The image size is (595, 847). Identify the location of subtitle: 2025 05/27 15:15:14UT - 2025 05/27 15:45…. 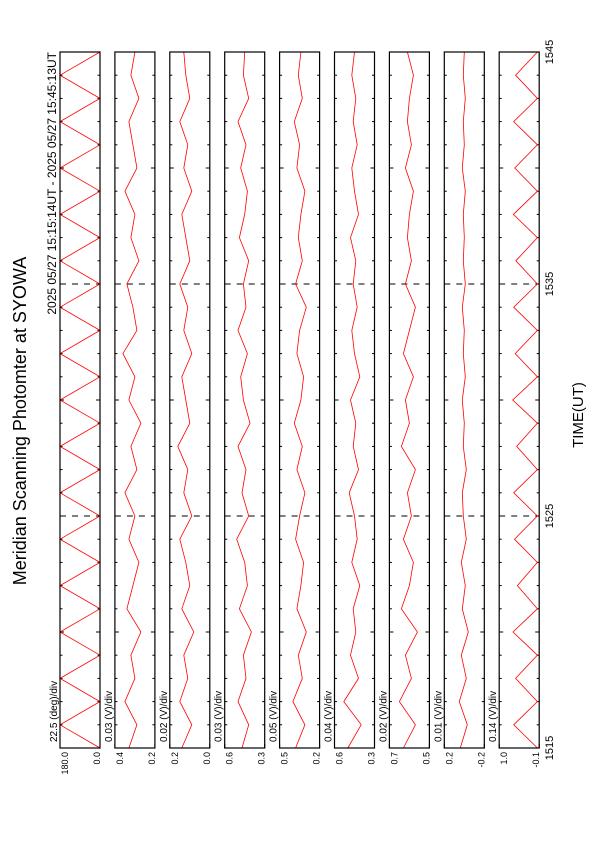
(52, 182).